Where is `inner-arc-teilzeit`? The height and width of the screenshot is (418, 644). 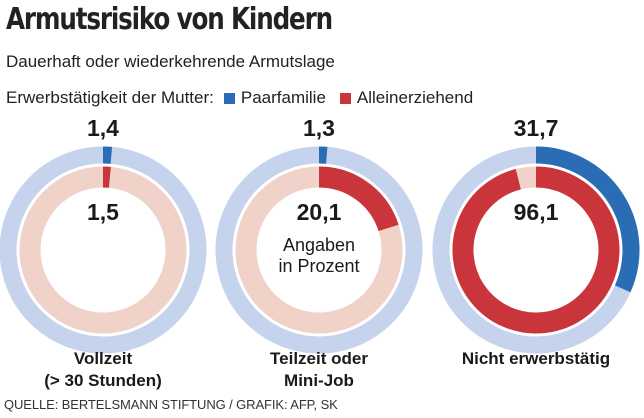 inner-arc-teilzeit is located at coordinates (358, 199).